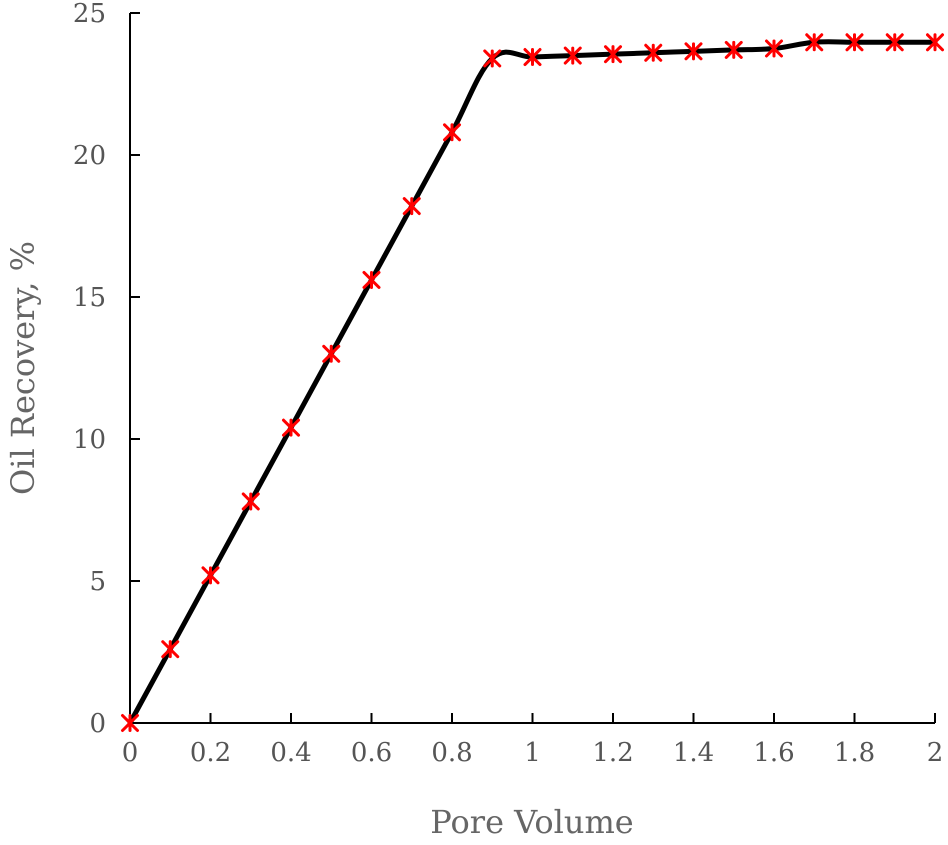 Image resolution: width=948 pixels, height=845 pixels. What do you see at coordinates (89, 298) in the screenshot?
I see `y-tick-label: 15` at bounding box center [89, 298].